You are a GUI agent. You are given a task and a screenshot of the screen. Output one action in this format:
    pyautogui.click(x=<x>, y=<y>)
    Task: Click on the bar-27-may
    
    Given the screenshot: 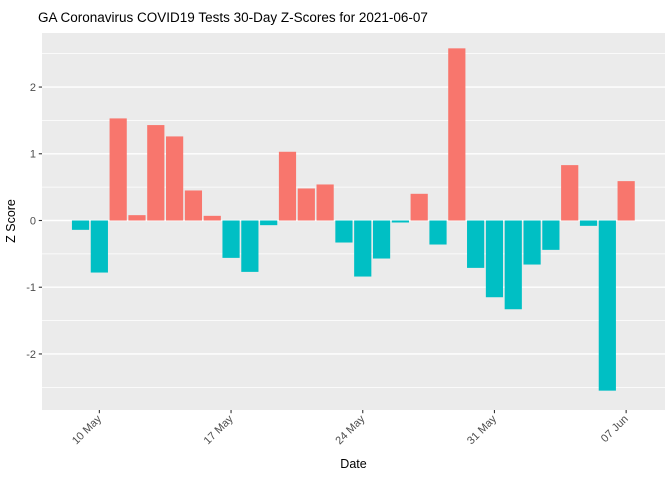 What is the action you would take?
    pyautogui.click(x=419, y=207)
    